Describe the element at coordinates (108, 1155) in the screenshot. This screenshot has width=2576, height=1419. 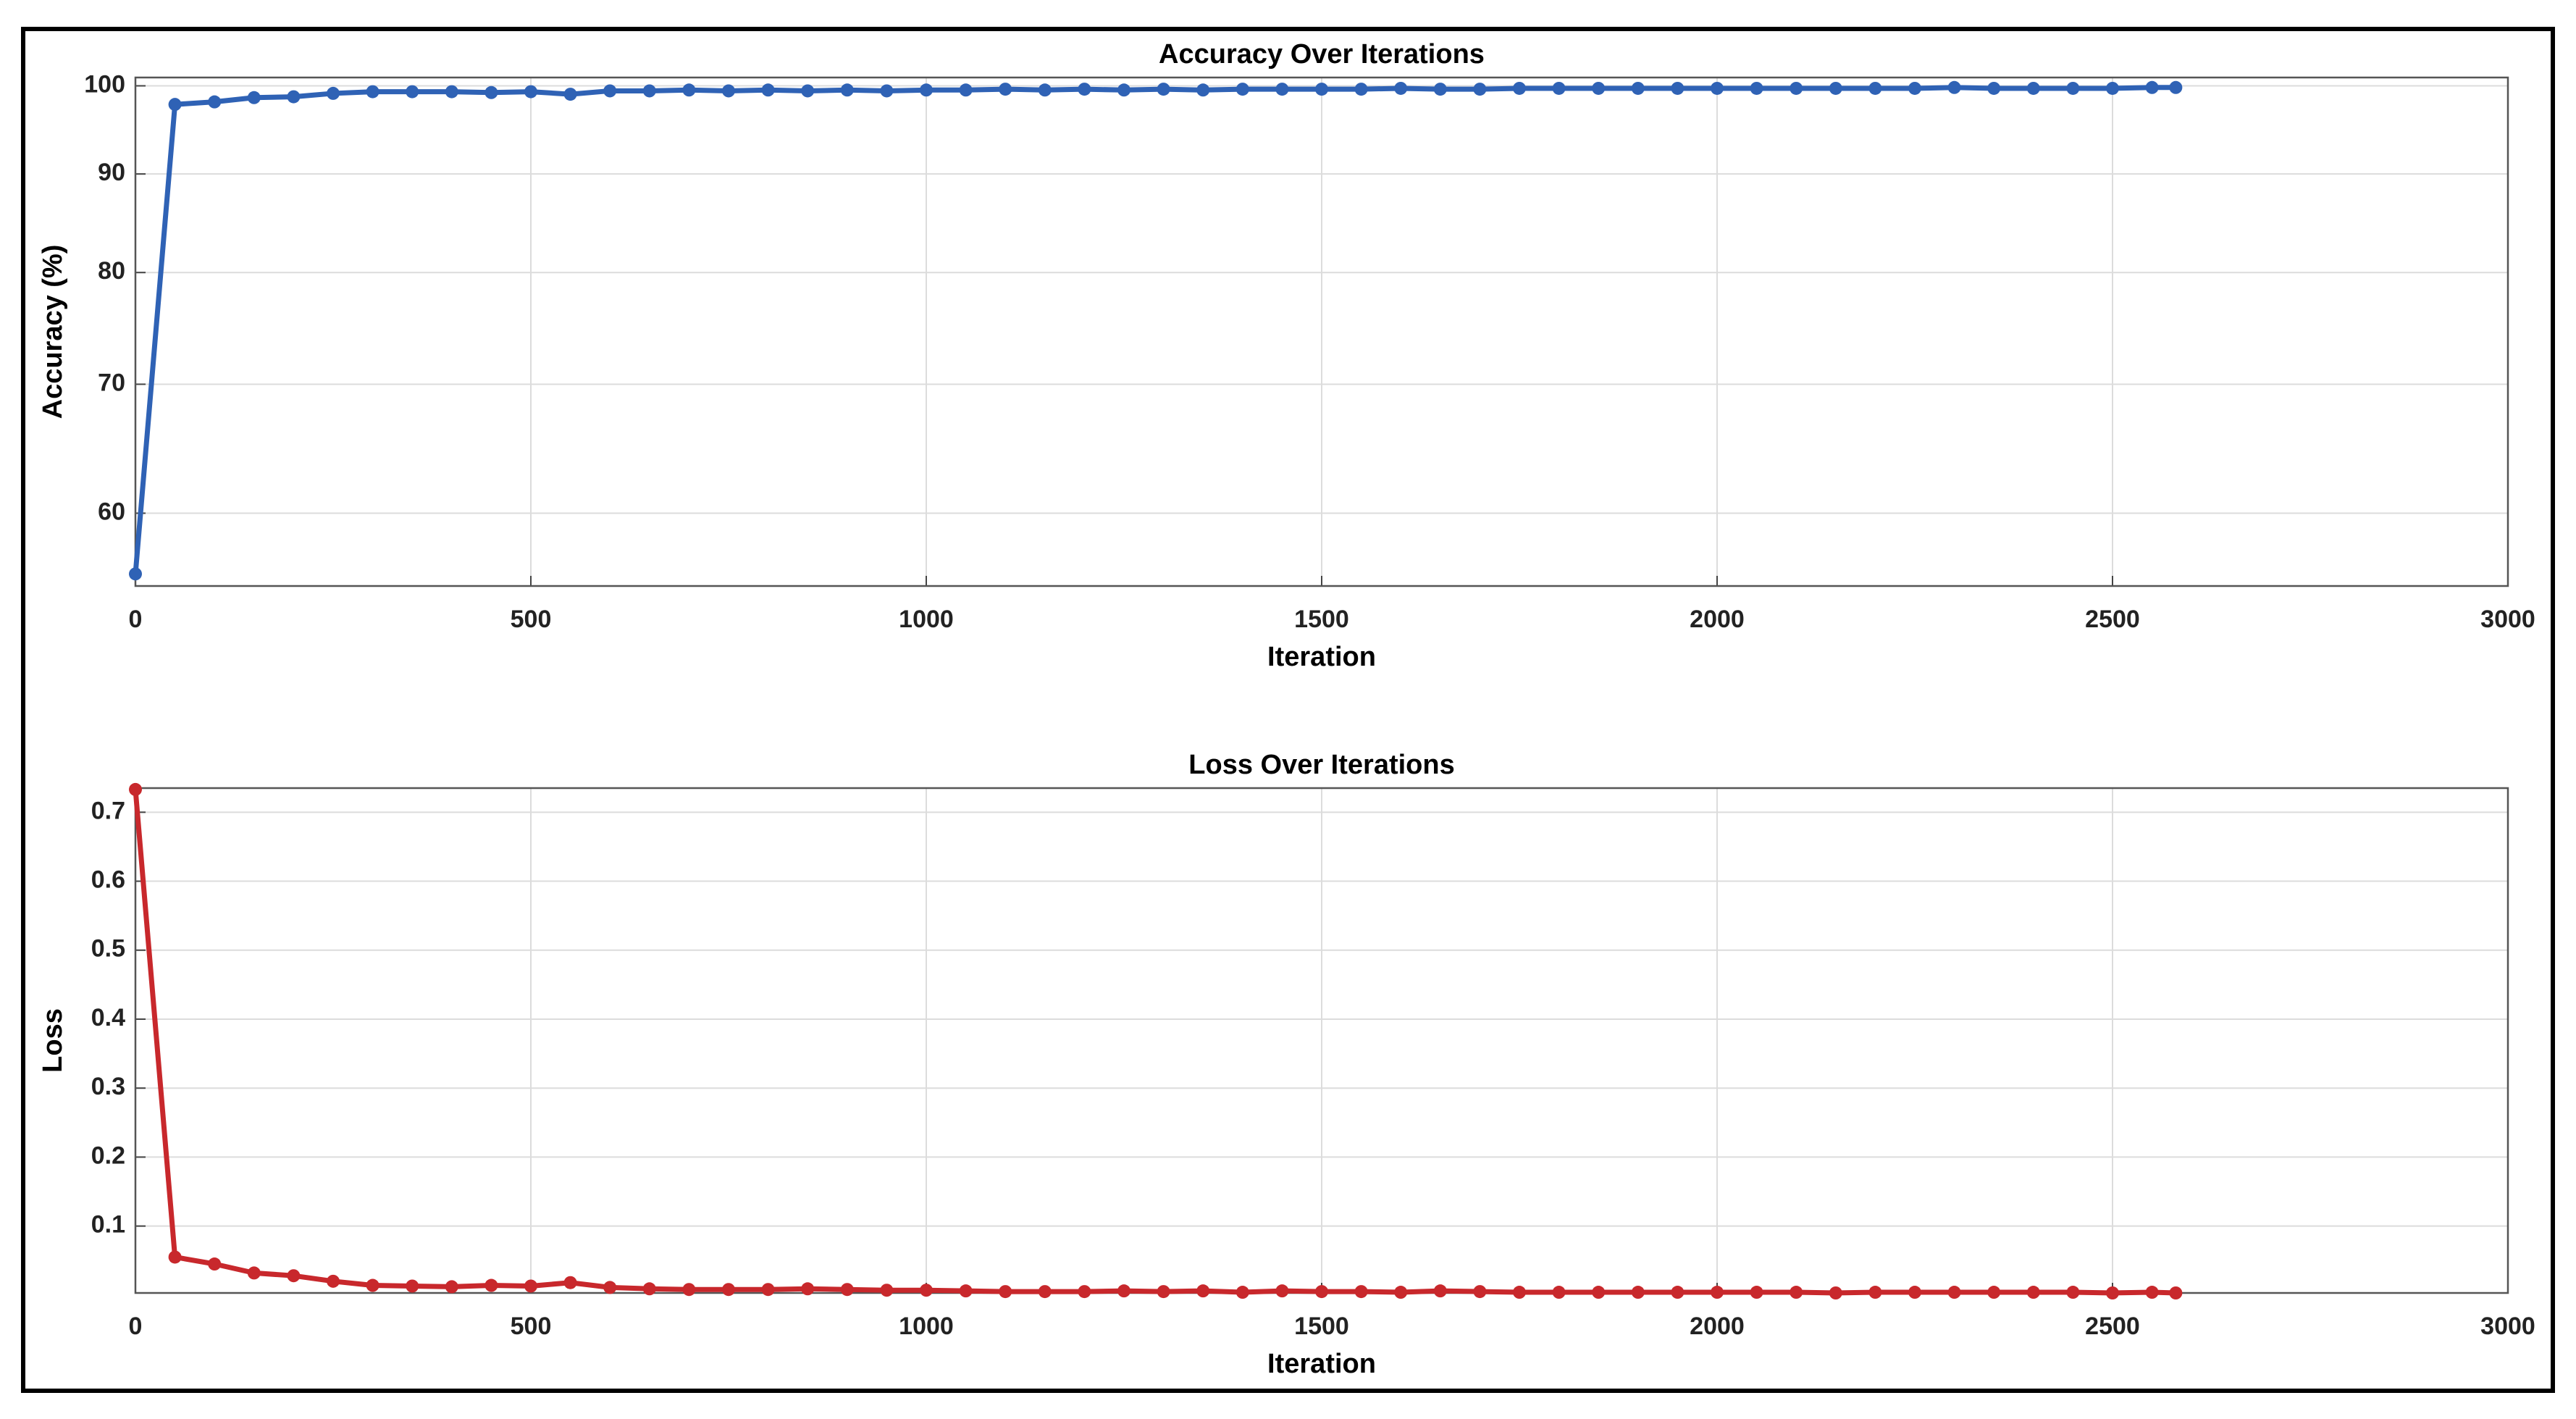
I see `y-tick-label: 0.2` at that location.